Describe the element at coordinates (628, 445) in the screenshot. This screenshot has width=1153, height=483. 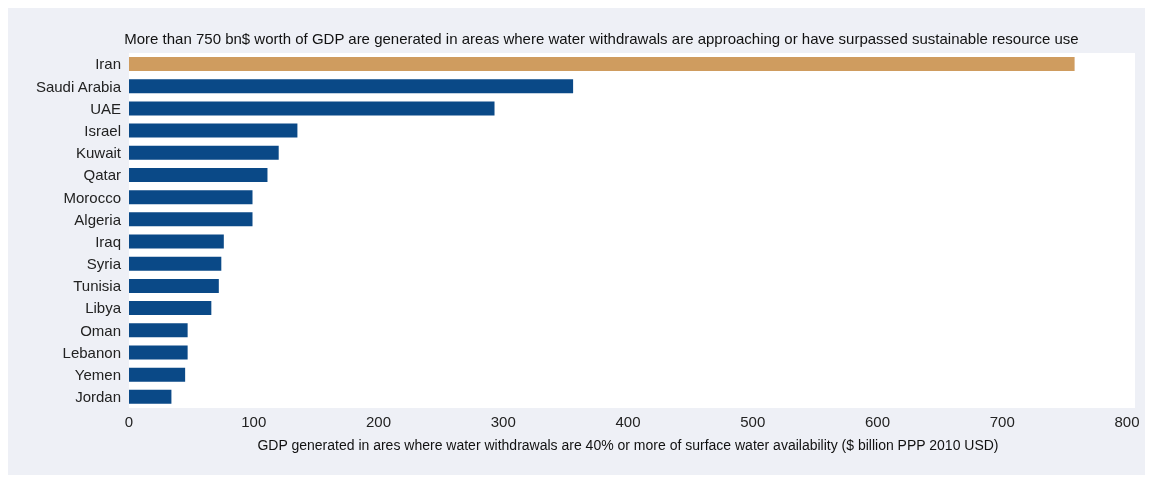
I see `x-axis-title: GDP generated in ares where water withdrawals are 40% or more of surface water availability ($ billion PPP 2010 USD)` at that location.